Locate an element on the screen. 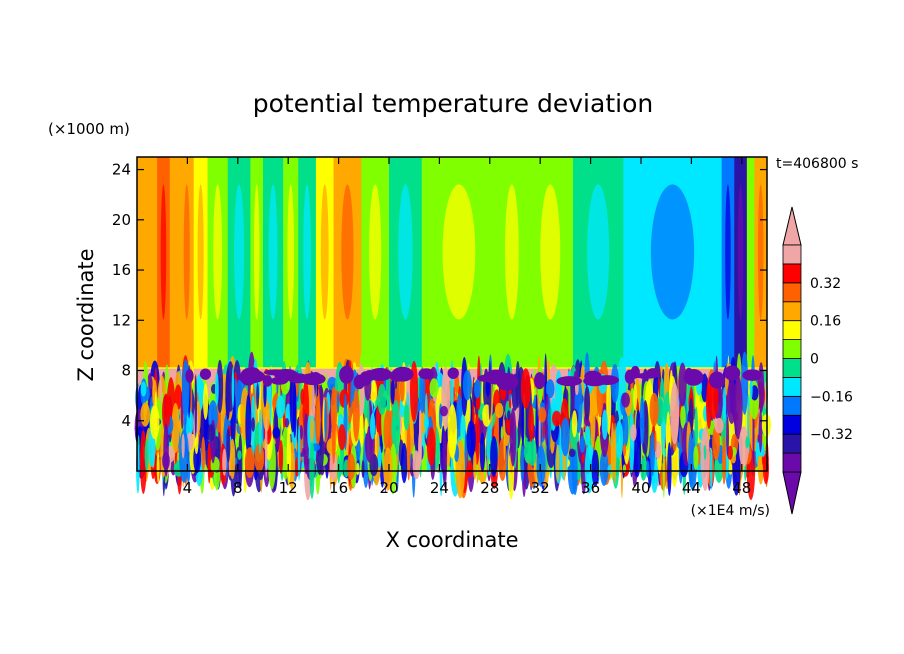  y-axis-label: Z coordinate is located at coordinates (86, 314).